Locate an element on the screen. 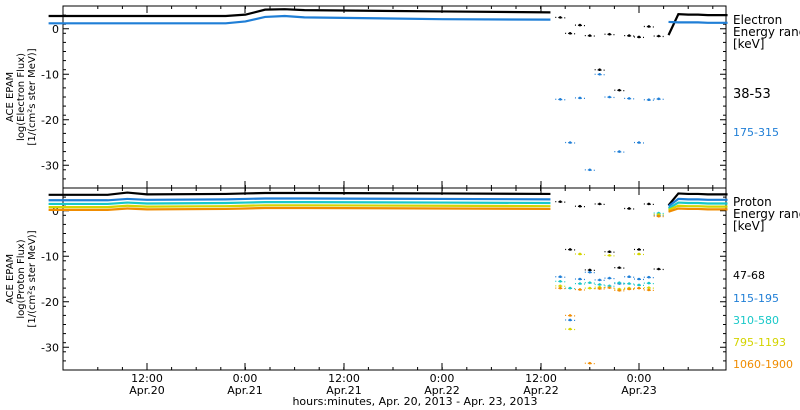  legend-entry: 175-315 is located at coordinates (756, 132).